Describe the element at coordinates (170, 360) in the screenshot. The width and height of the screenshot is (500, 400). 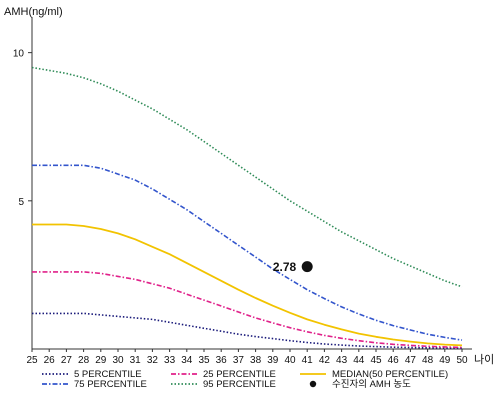
I see `x-tick-label: 33` at that location.